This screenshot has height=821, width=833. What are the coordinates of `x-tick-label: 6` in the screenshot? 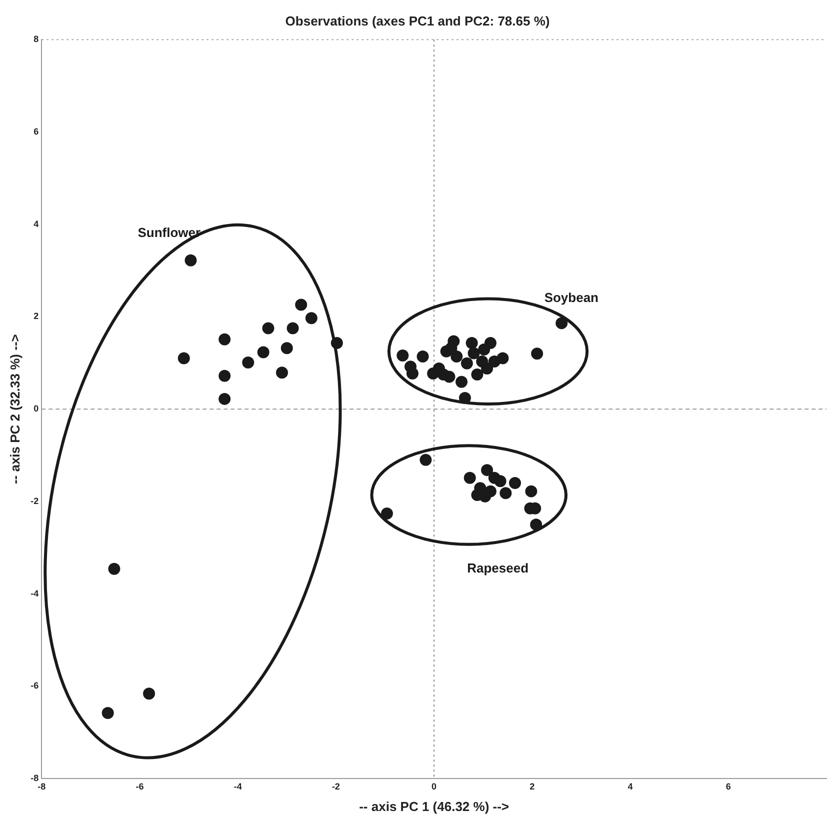 It's located at (728, 786).